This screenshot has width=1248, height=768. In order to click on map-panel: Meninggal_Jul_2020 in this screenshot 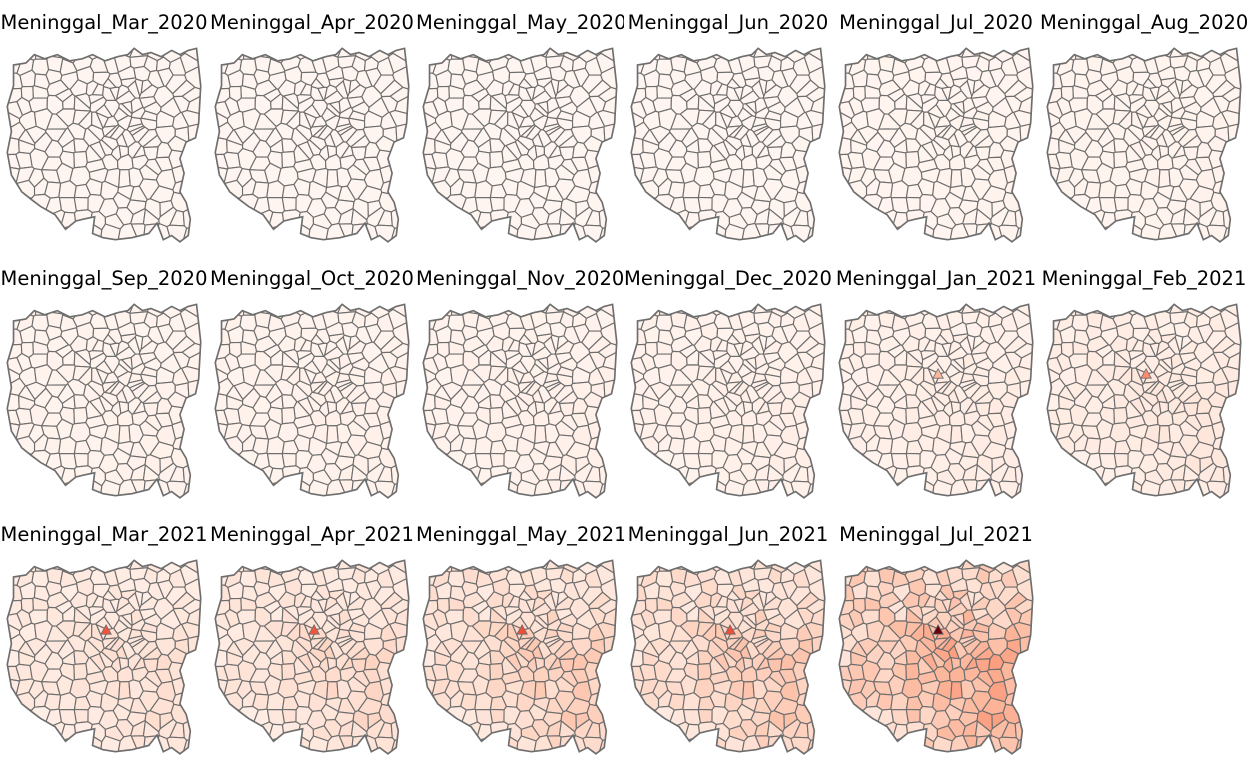, I will do `click(936, 128)`.